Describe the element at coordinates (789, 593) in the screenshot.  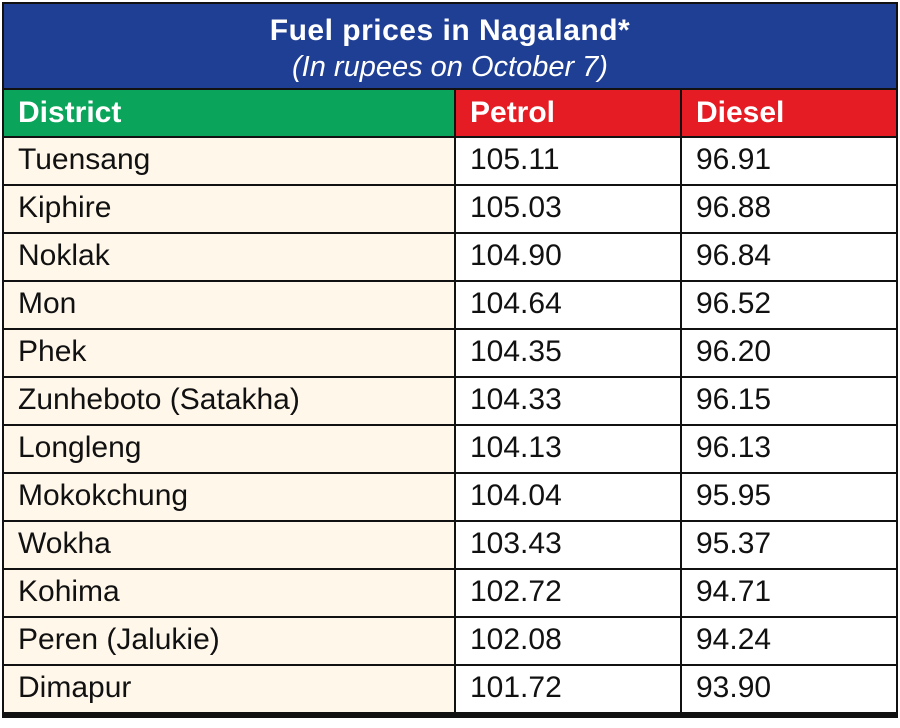
I see `table-cell-diesel: 94.71` at that location.